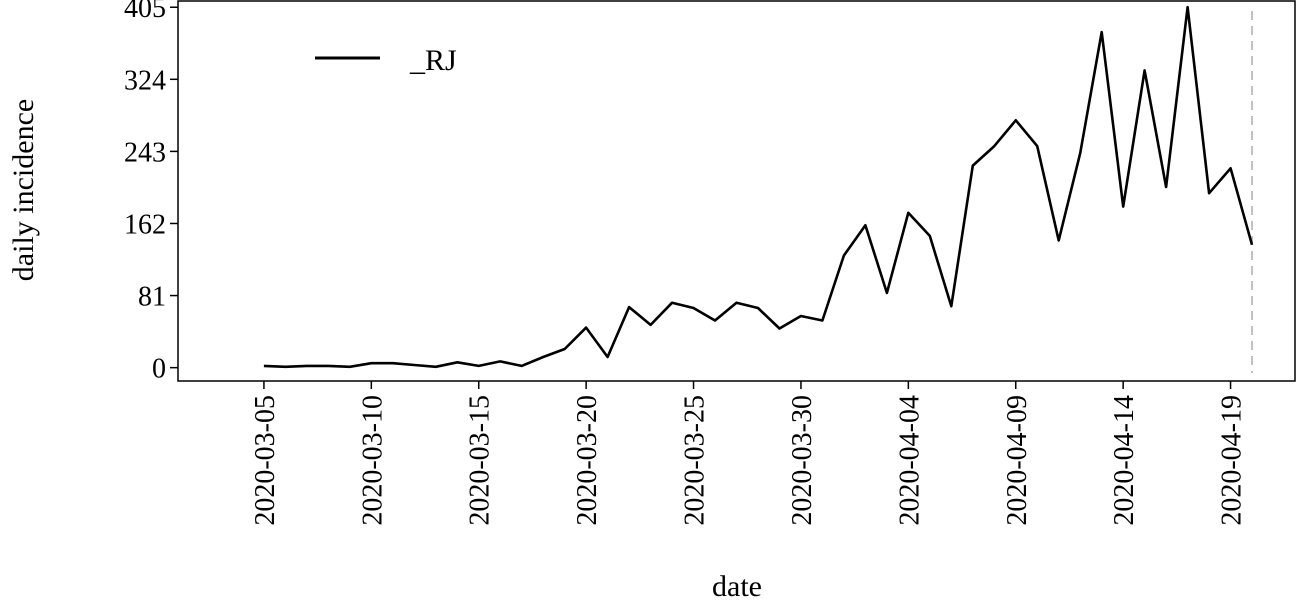  I want to click on legend-label: _RJ, so click(433, 60).